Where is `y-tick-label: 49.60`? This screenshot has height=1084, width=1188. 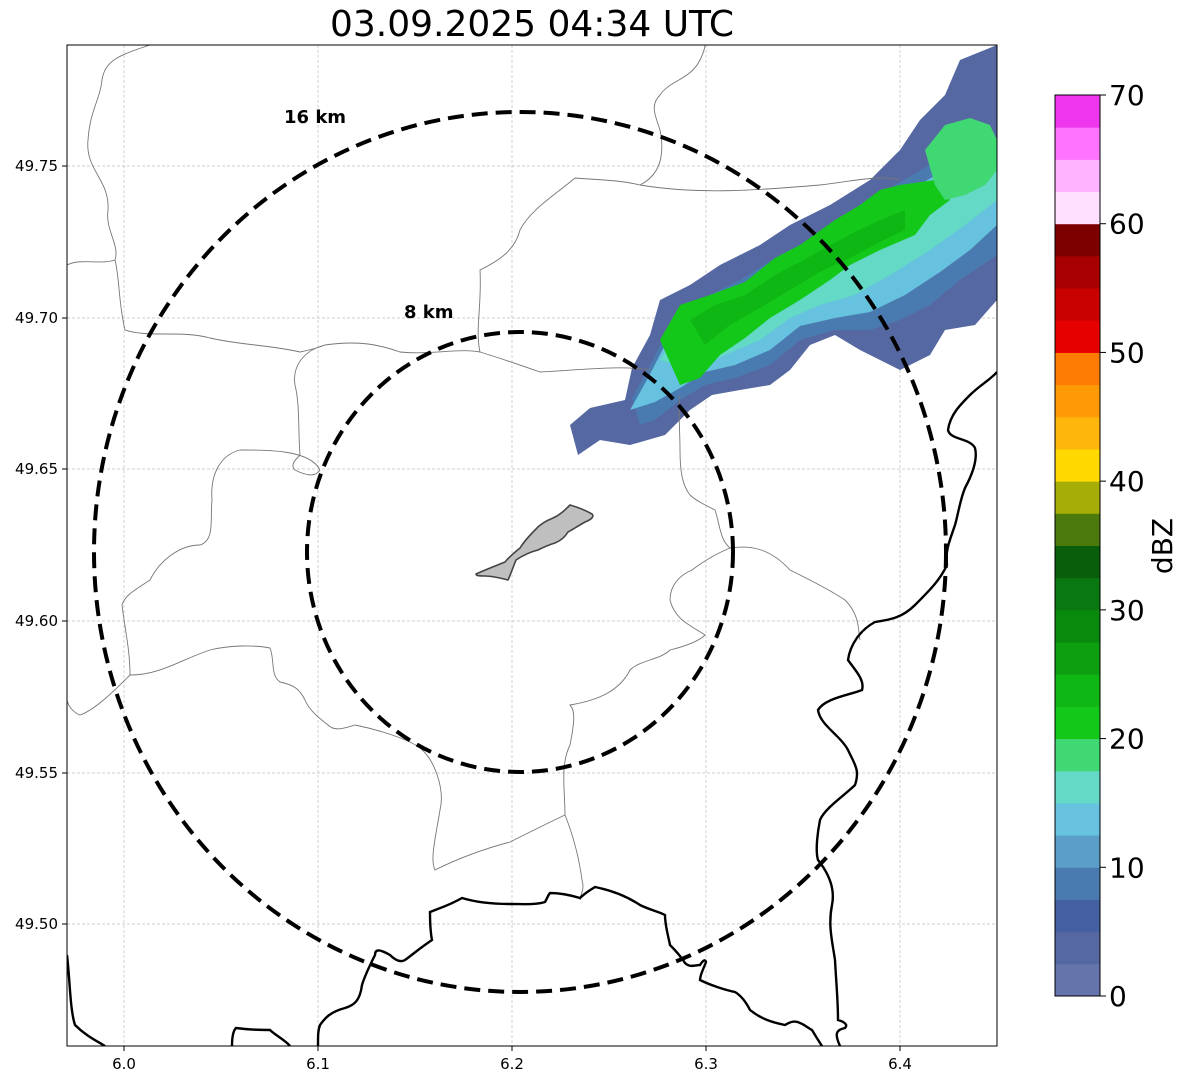
y-tick-label: 49.60 is located at coordinates (36, 621).